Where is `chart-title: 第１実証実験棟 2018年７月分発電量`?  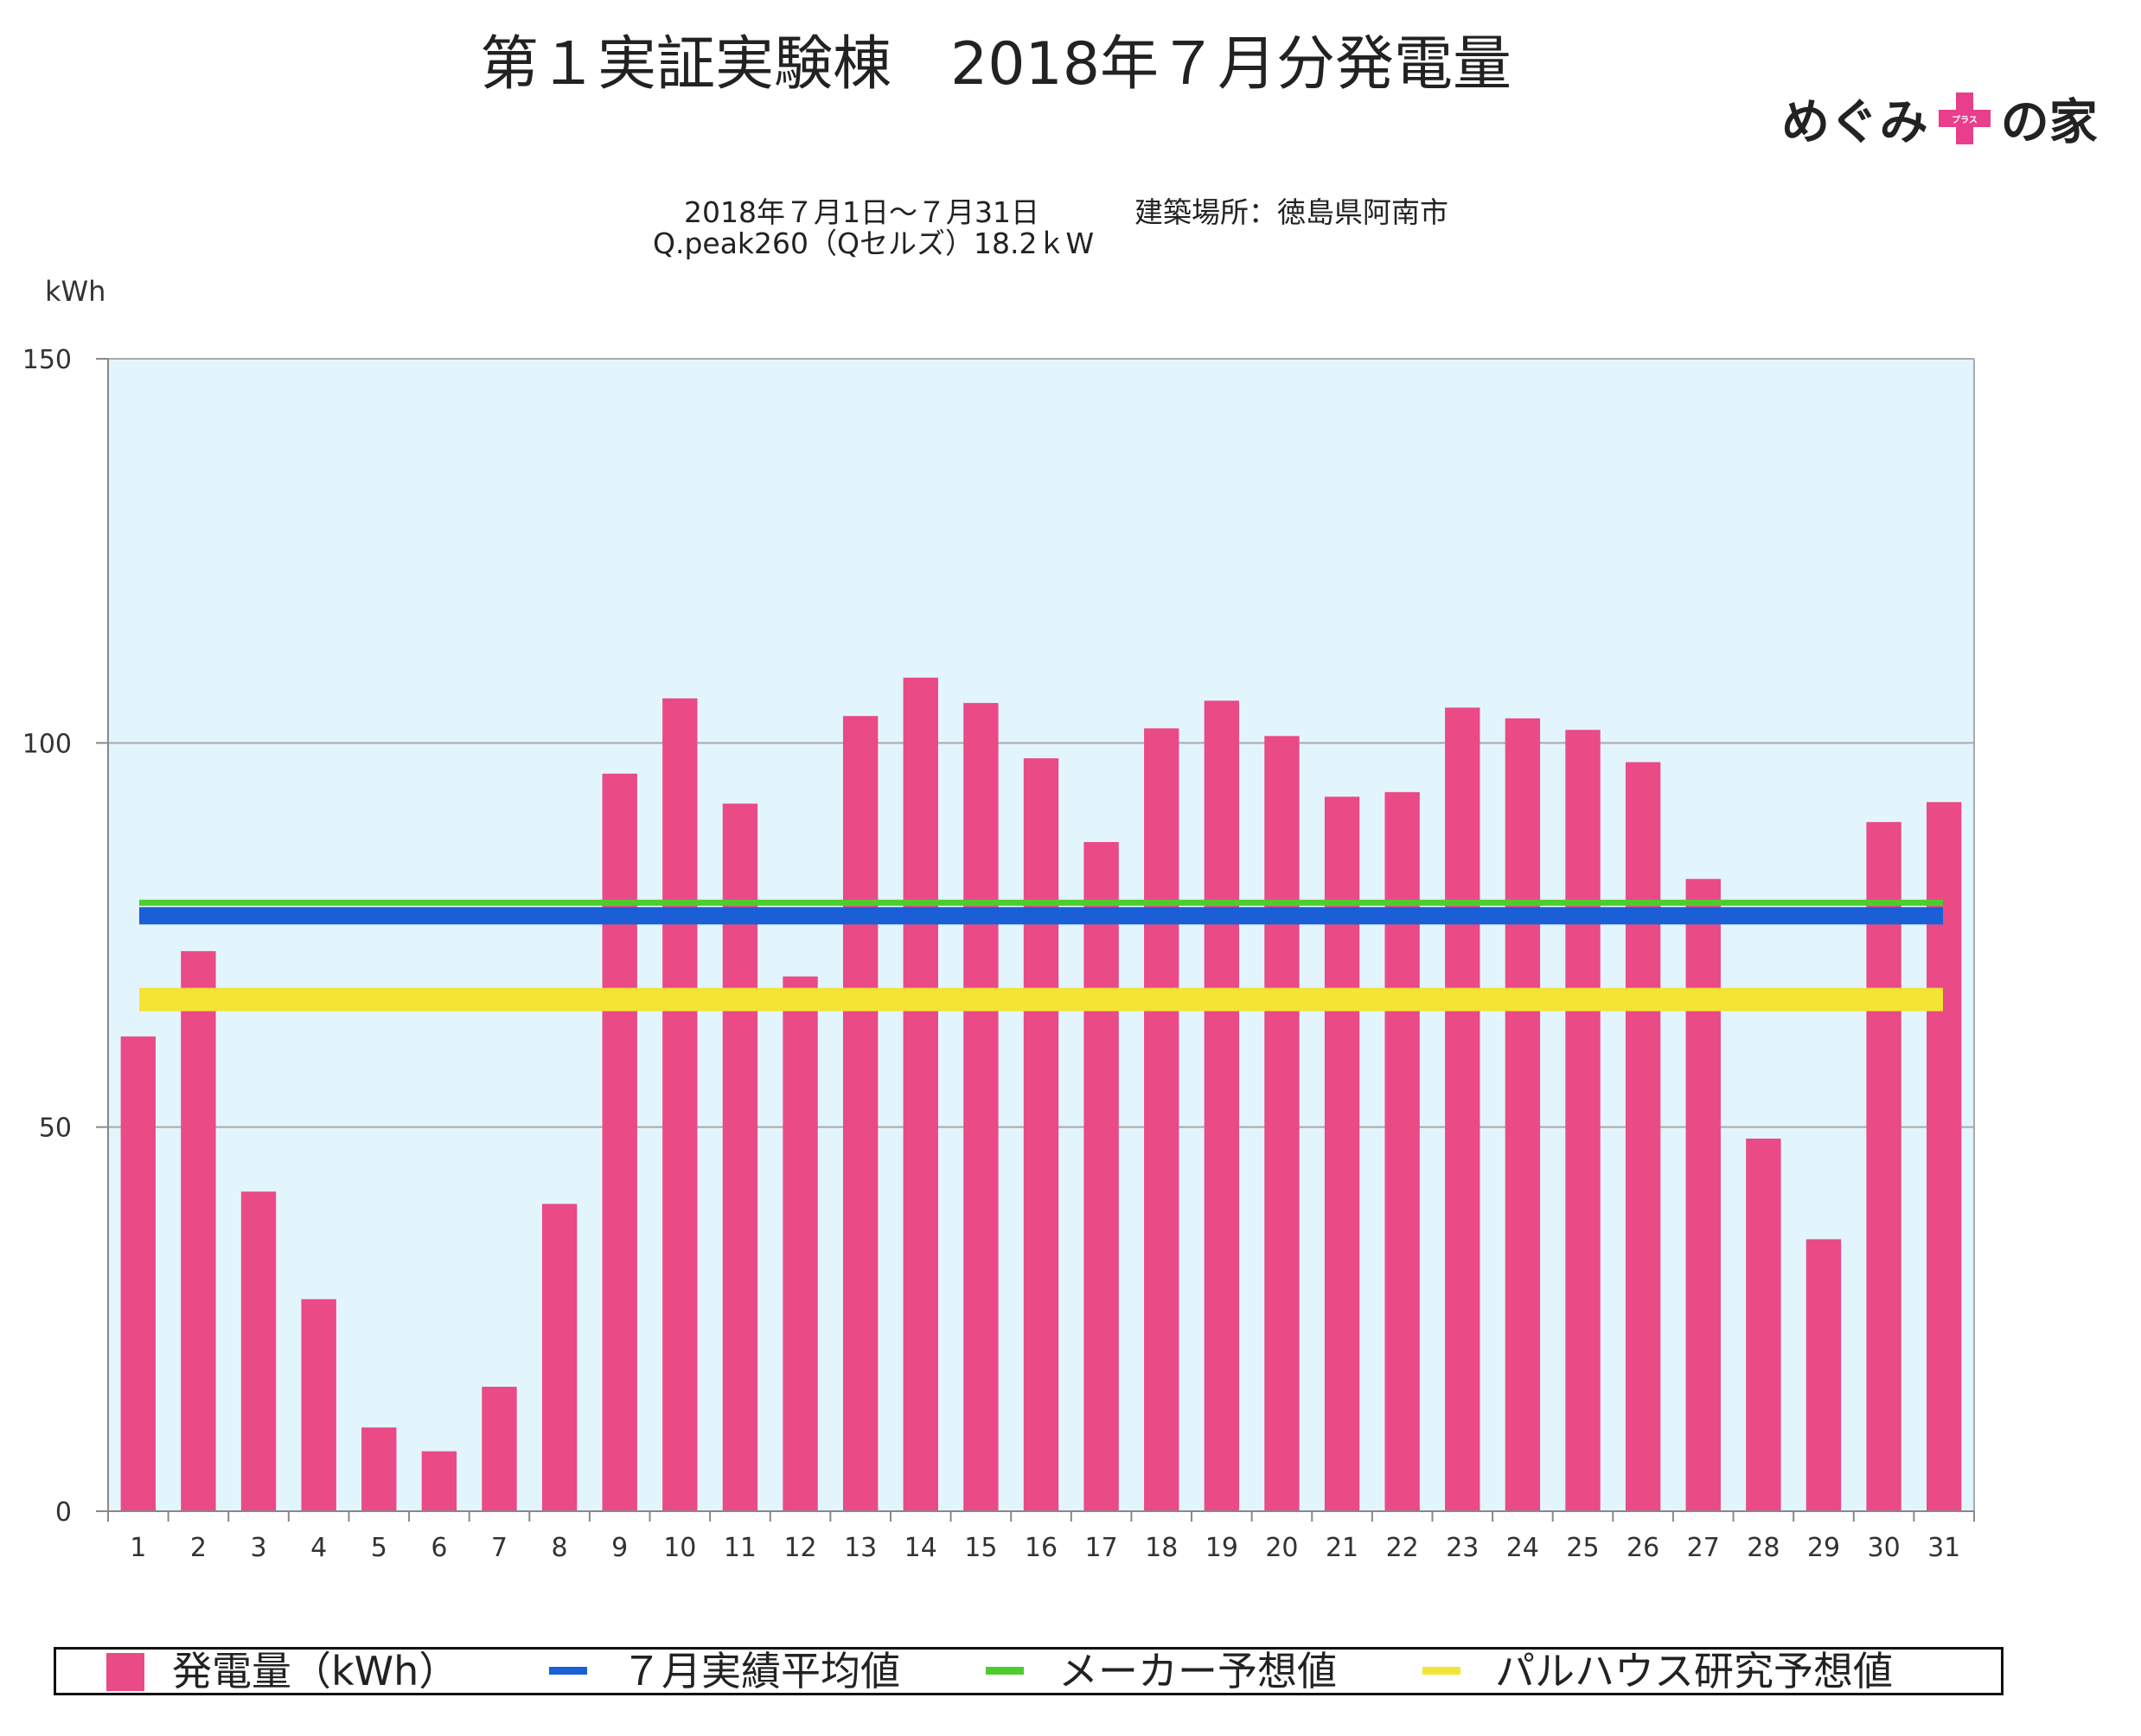
chart-title: 第１実証実験棟 2018年７月分発電量 is located at coordinates (1016, 65).